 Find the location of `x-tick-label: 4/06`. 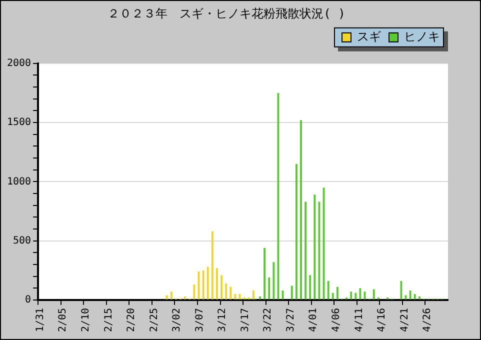

x-tick-label: 4/06 is located at coordinates (336, 320).